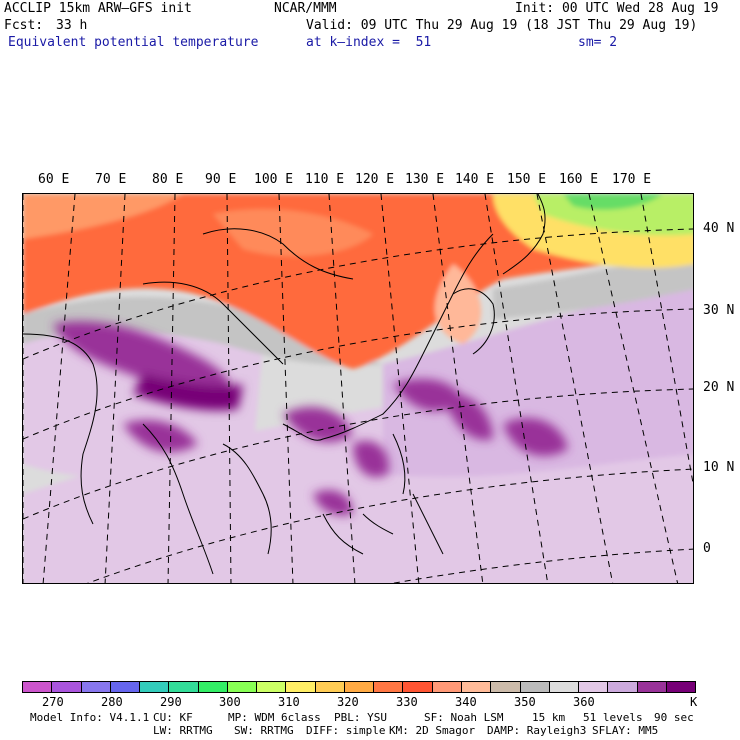 The height and width of the screenshot is (740, 740). Describe the element at coordinates (584, 702) in the screenshot. I see `colorbar-tick-label: 360` at that location.